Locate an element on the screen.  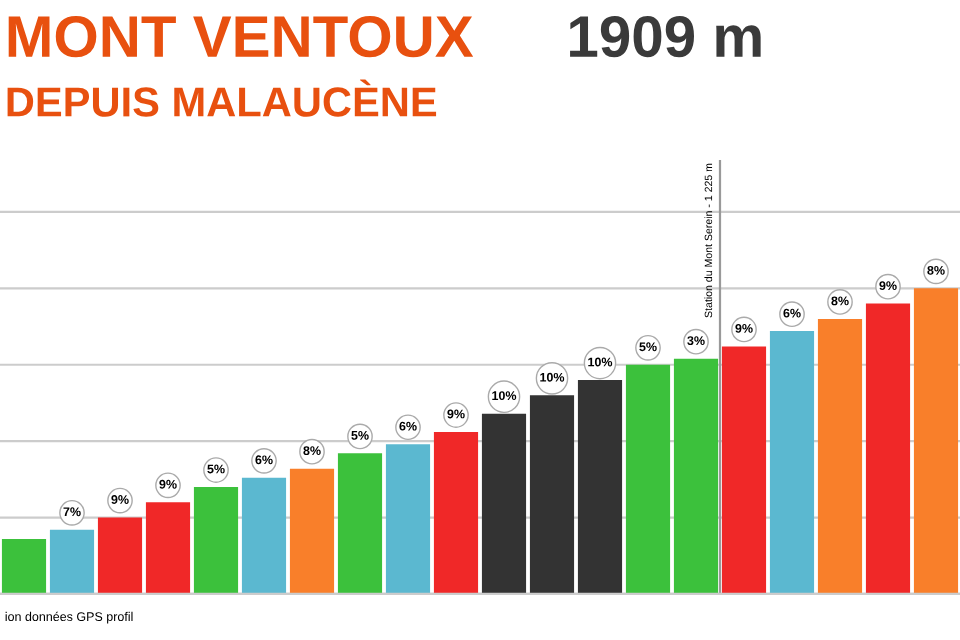
chart-subtitle: DEPUIS MALAUCÈNE is located at coordinates (222, 98).